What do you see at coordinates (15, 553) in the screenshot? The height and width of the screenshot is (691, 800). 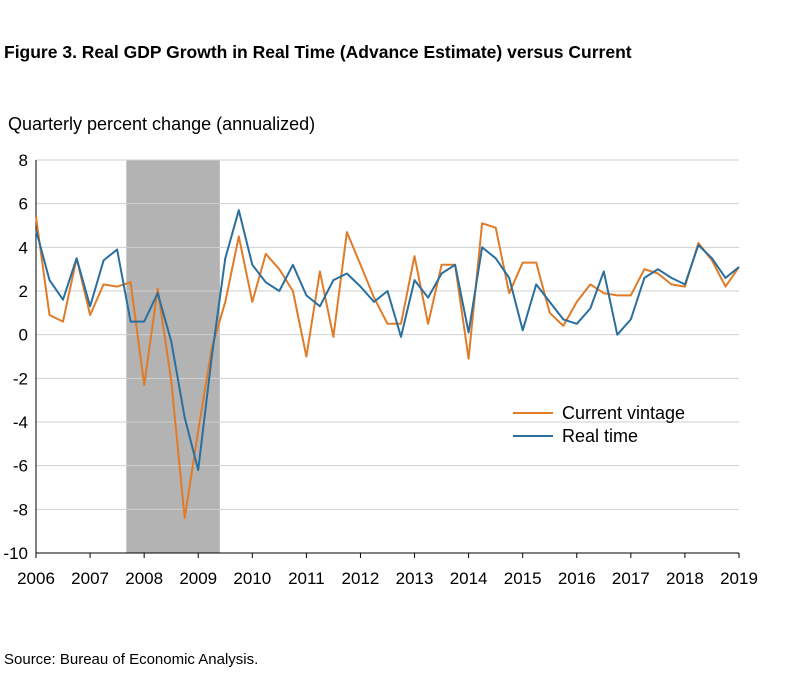 I see `y-tick-label: -10` at bounding box center [15, 553].